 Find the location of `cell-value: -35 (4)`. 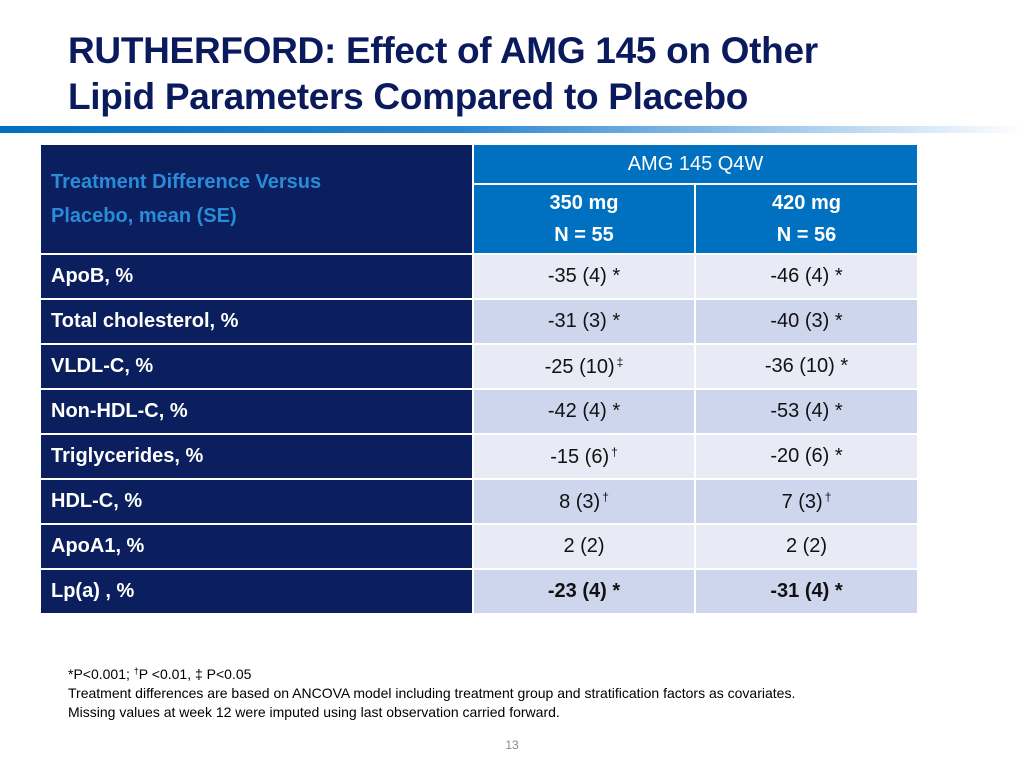

cell-value: -35 (4) is located at coordinates (577, 276).